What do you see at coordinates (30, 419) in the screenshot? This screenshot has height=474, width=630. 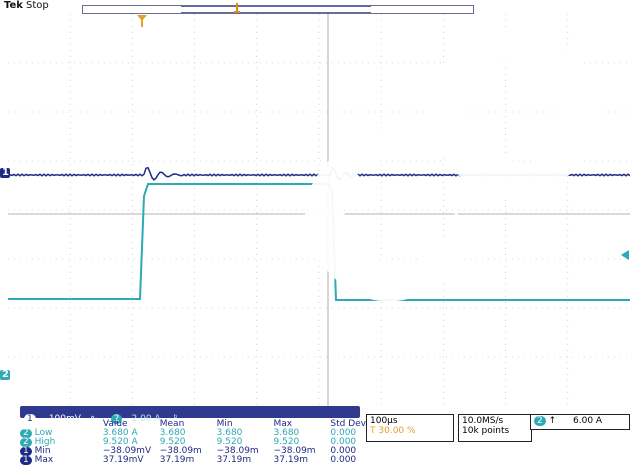 I see `ch1-badge: 1` at bounding box center [30, 419].